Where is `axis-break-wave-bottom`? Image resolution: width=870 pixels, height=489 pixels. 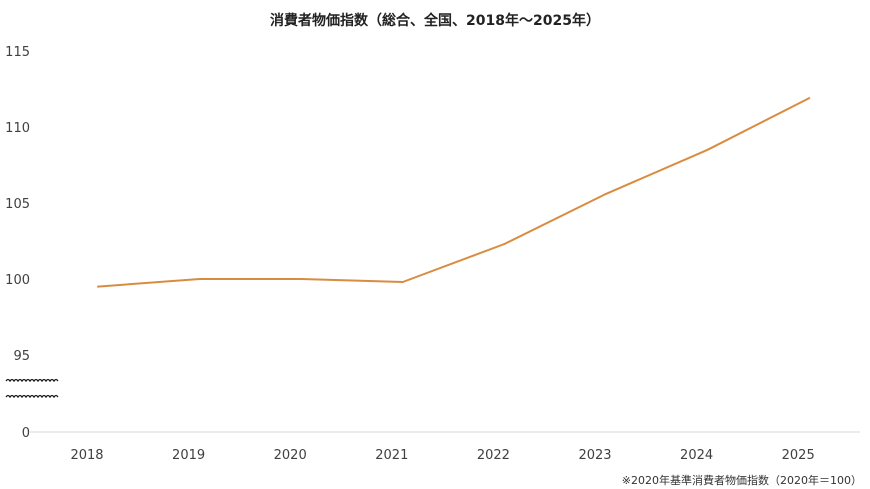
axis-break-wave-bottom is located at coordinates (32, 396).